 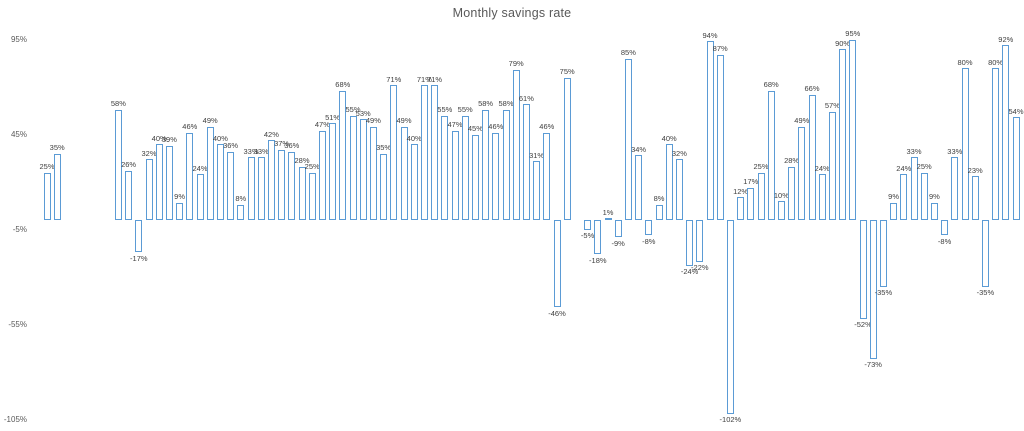 I want to click on bar-value-label: -52%, so click(x=863, y=325).